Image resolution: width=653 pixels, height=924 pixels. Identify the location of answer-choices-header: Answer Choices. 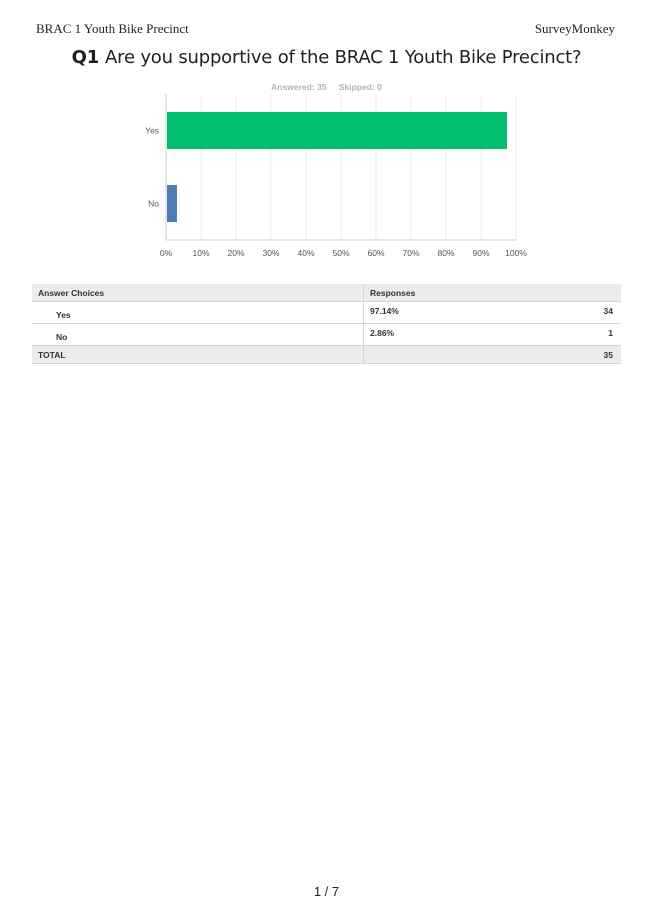
(198, 292).